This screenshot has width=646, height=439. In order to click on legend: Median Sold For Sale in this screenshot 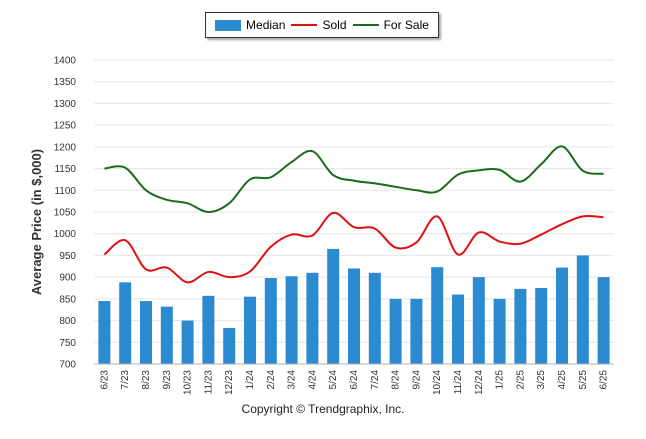, I will do `click(322, 25)`.